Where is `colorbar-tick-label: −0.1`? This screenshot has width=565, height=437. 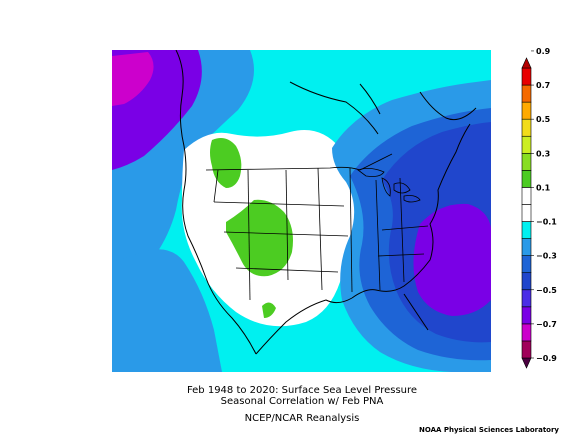 colorbar-tick-label: −0.1 is located at coordinates (546, 222).